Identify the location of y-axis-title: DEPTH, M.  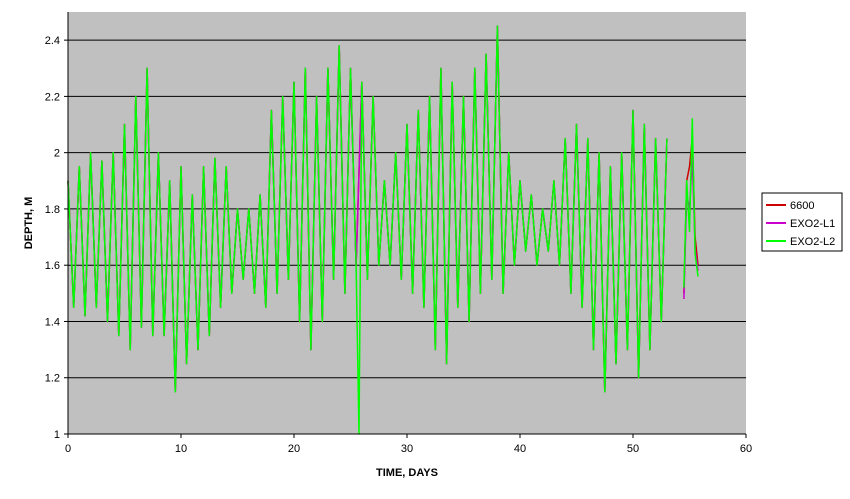
(29, 223).